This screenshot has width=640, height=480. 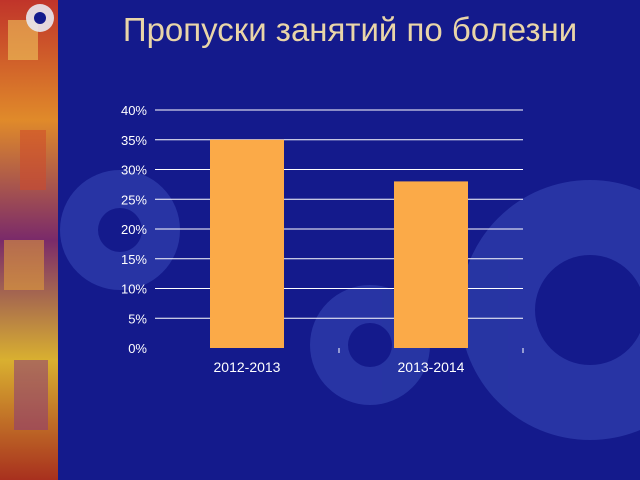 I want to click on x-axis-labels: 2012-2013 2013-2014, so click(x=339, y=367).